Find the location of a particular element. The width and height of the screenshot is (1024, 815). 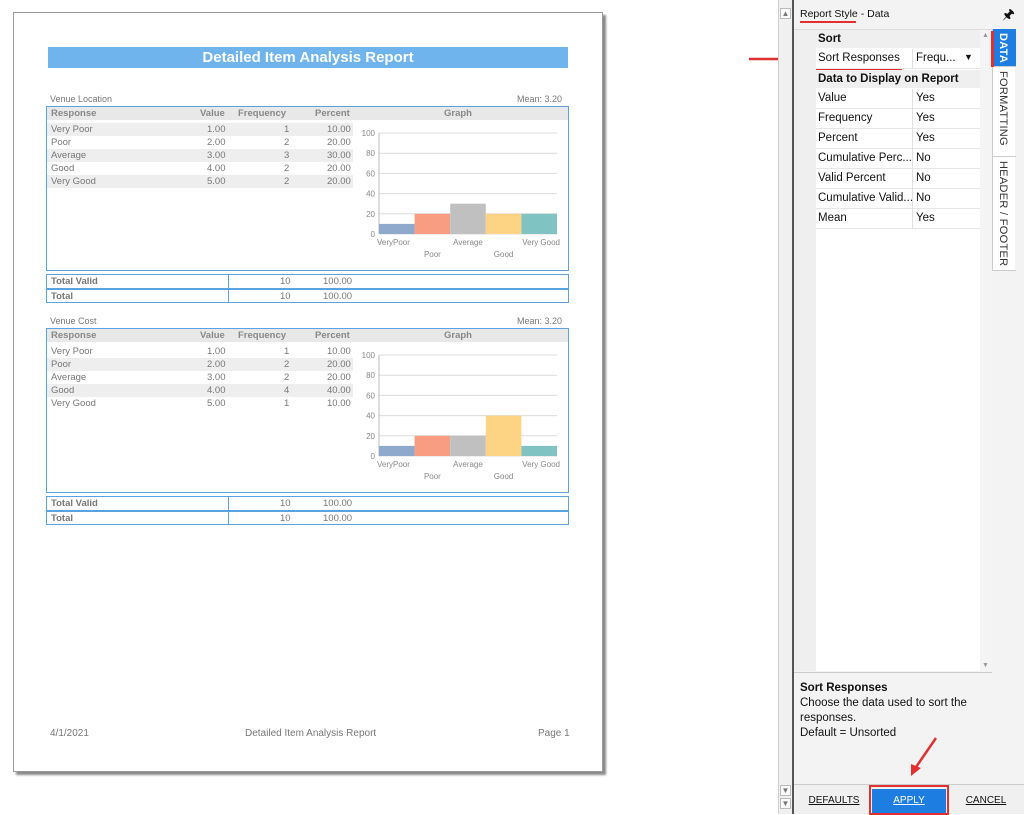

footer-title: Detailed Item Analysis Report is located at coordinates (311, 733).